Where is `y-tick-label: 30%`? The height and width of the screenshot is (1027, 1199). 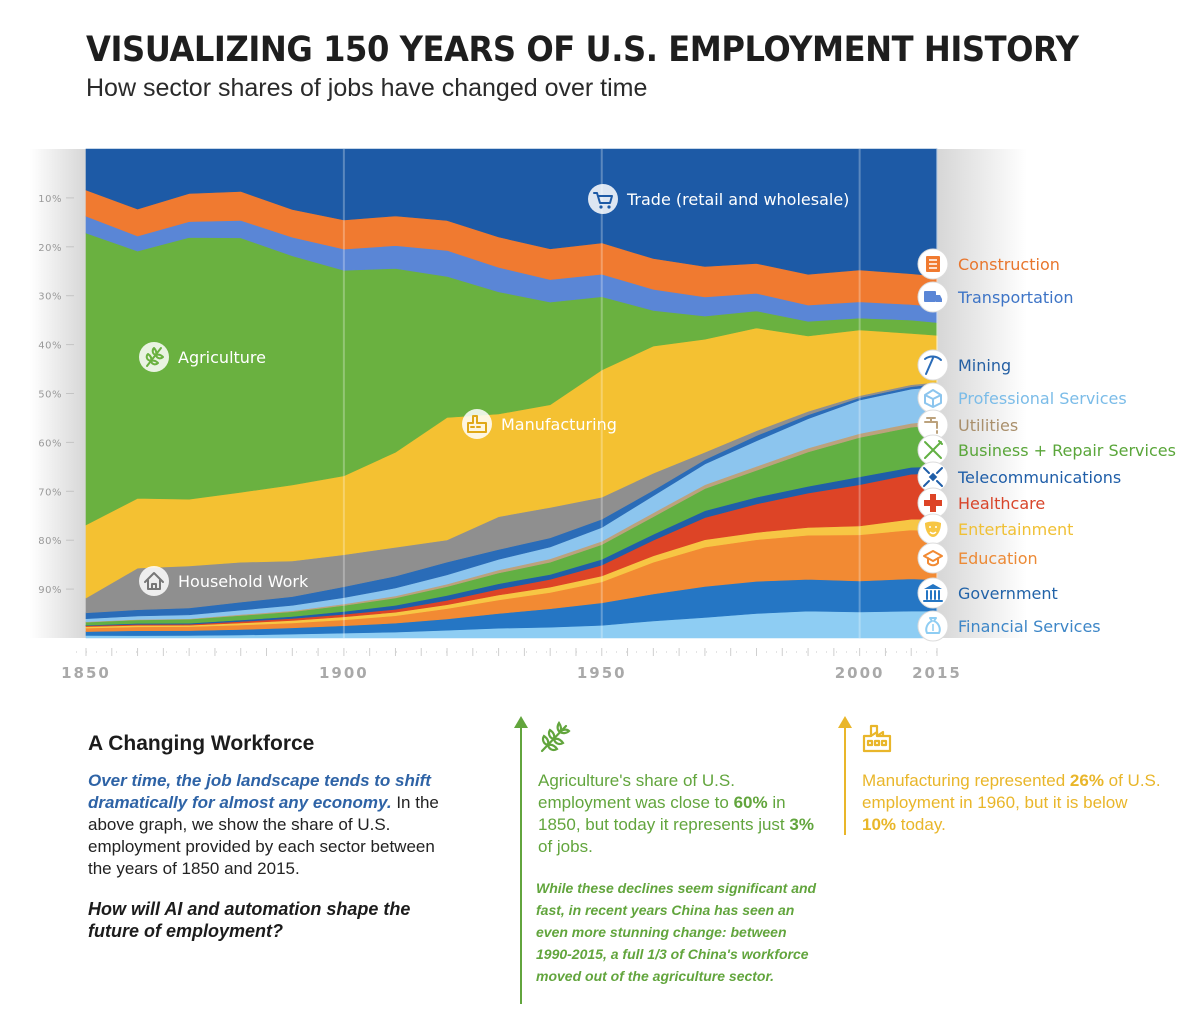
y-tick-label: 30% is located at coordinates (50, 297).